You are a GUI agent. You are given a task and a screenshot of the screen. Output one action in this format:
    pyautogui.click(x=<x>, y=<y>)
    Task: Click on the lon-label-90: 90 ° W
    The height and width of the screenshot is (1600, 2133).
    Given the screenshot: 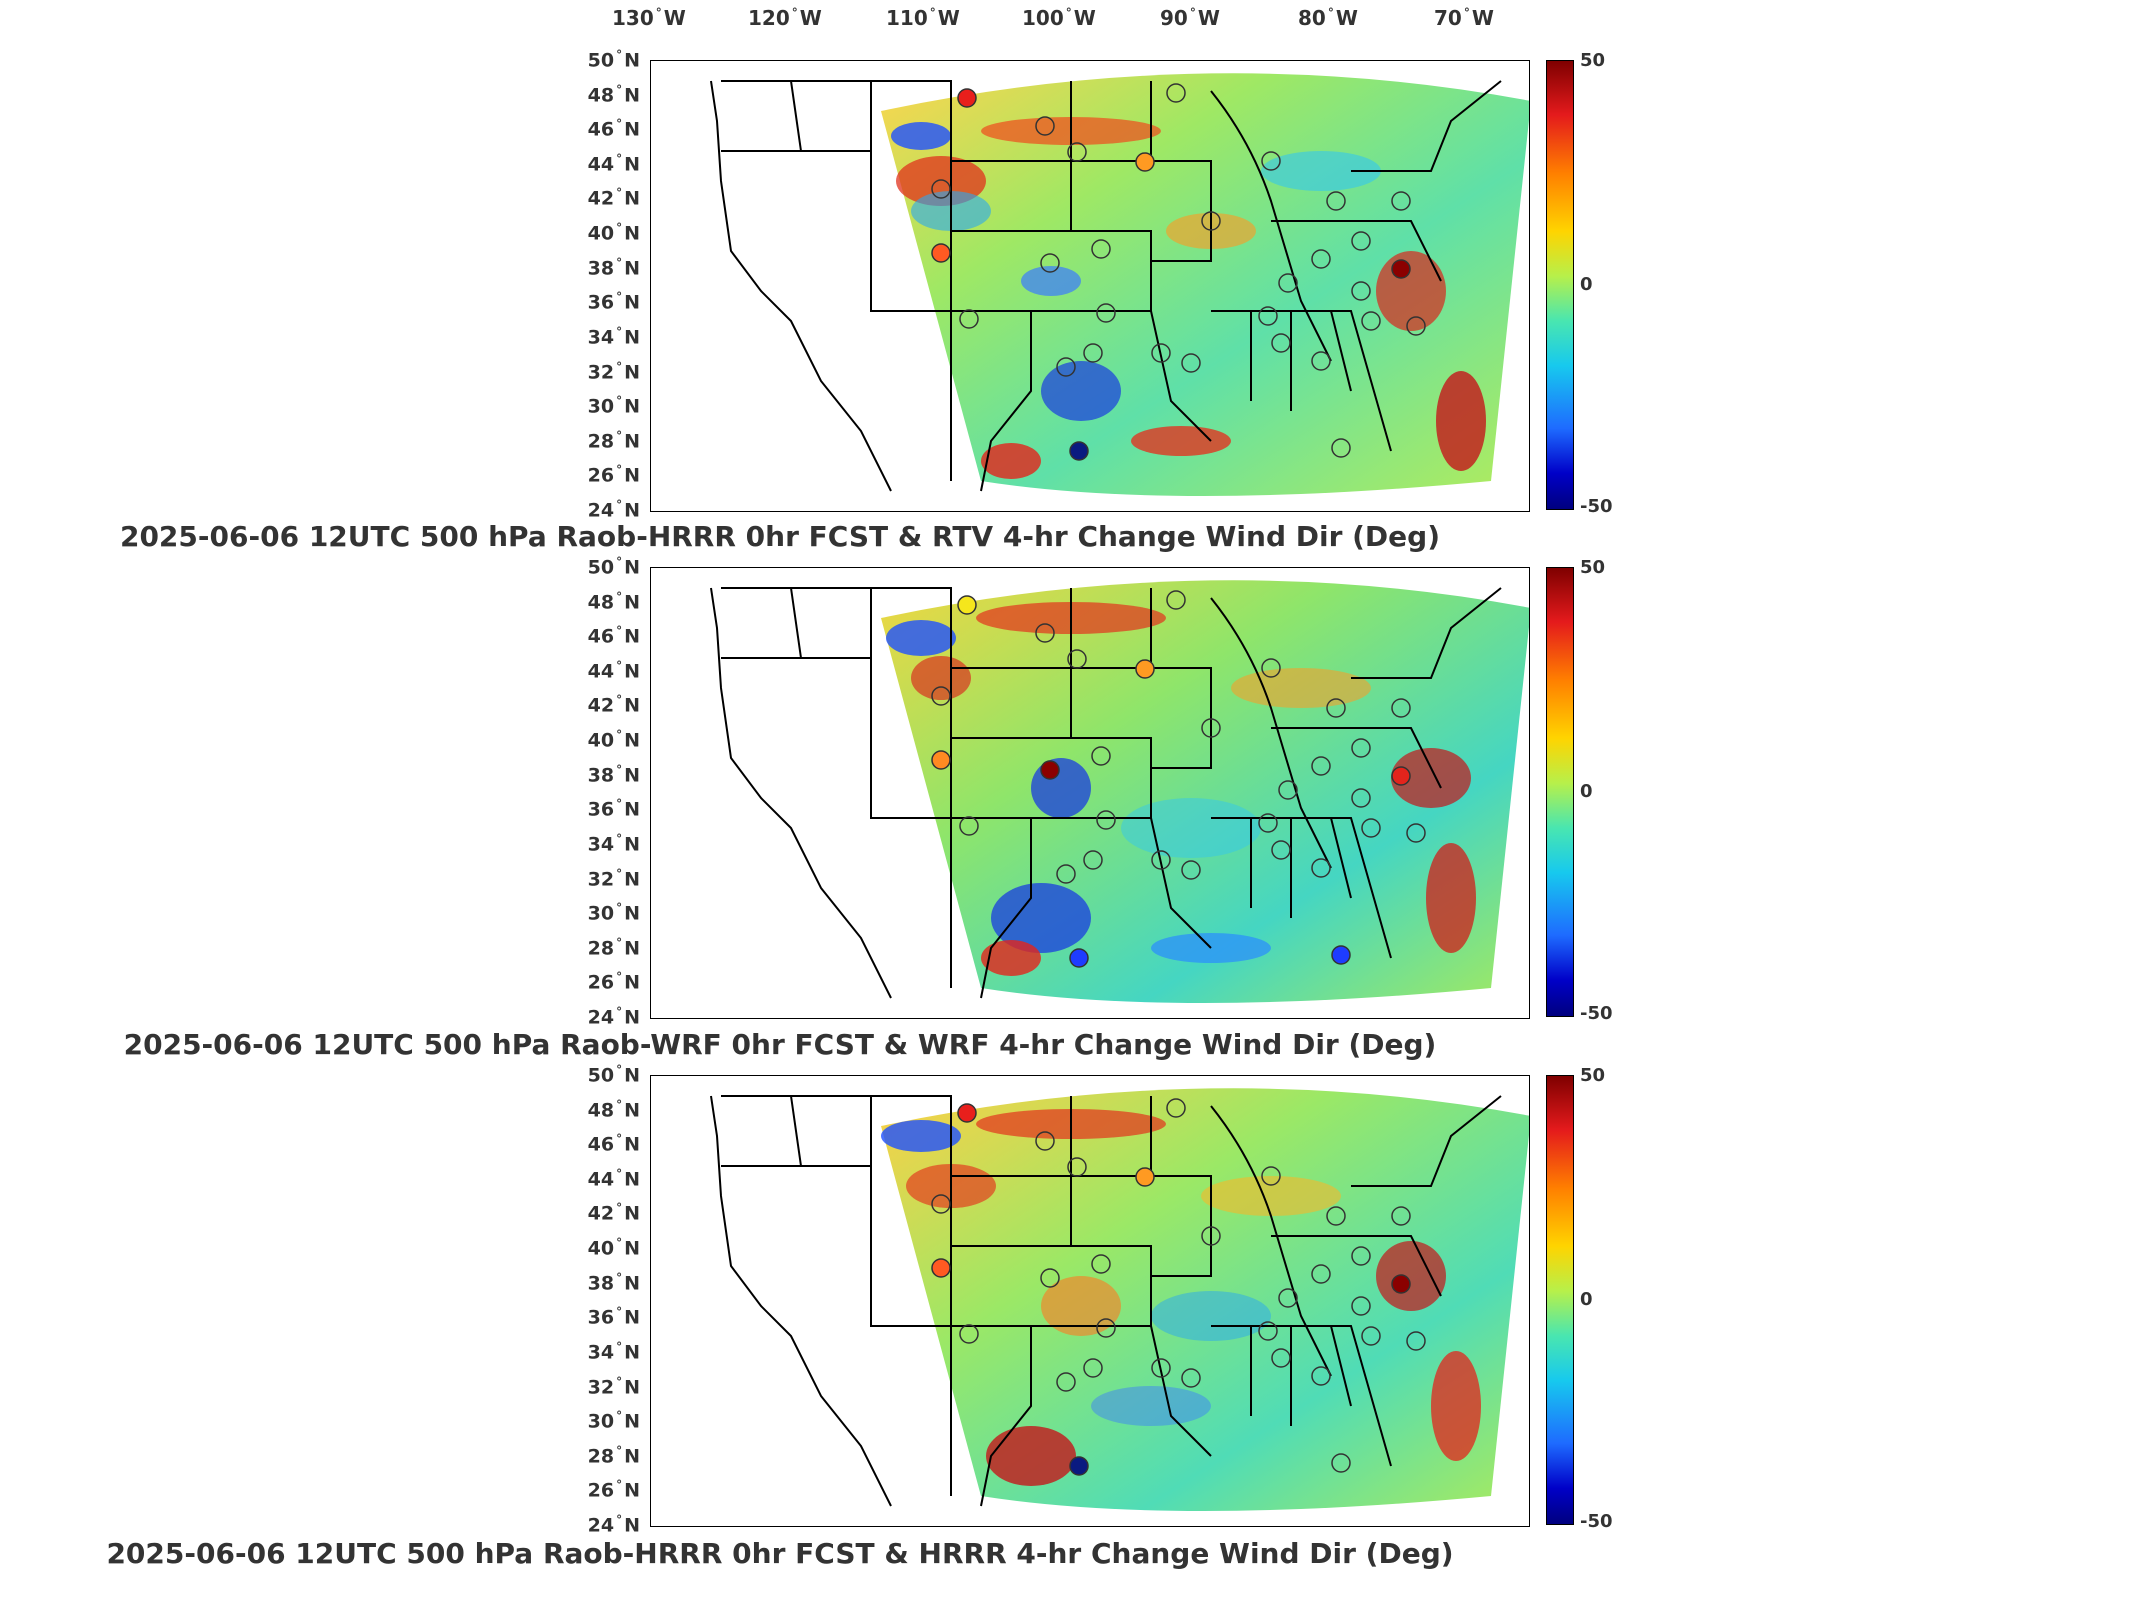 What is the action you would take?
    pyautogui.click(x=1190, y=18)
    